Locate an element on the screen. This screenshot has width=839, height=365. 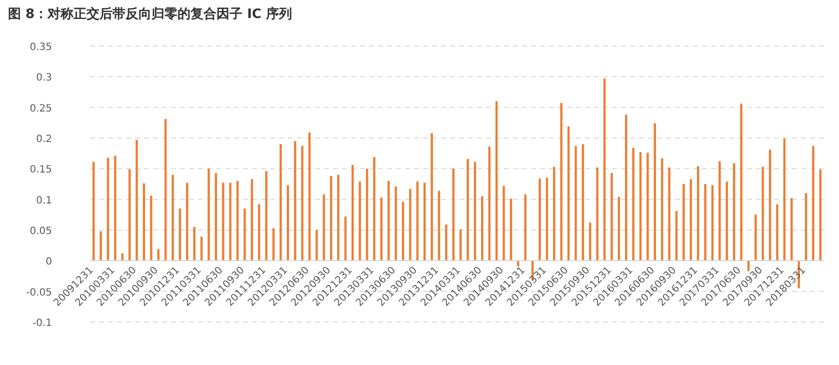
y-tick-label: 0.2 is located at coordinates (44, 139).